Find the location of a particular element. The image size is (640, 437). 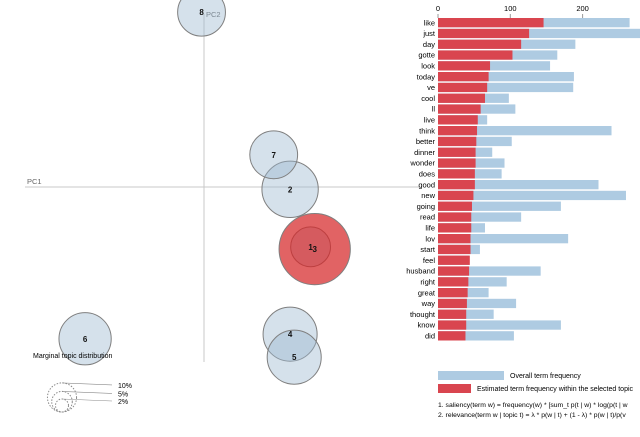

term-label-day: day is located at coordinates (429, 44).